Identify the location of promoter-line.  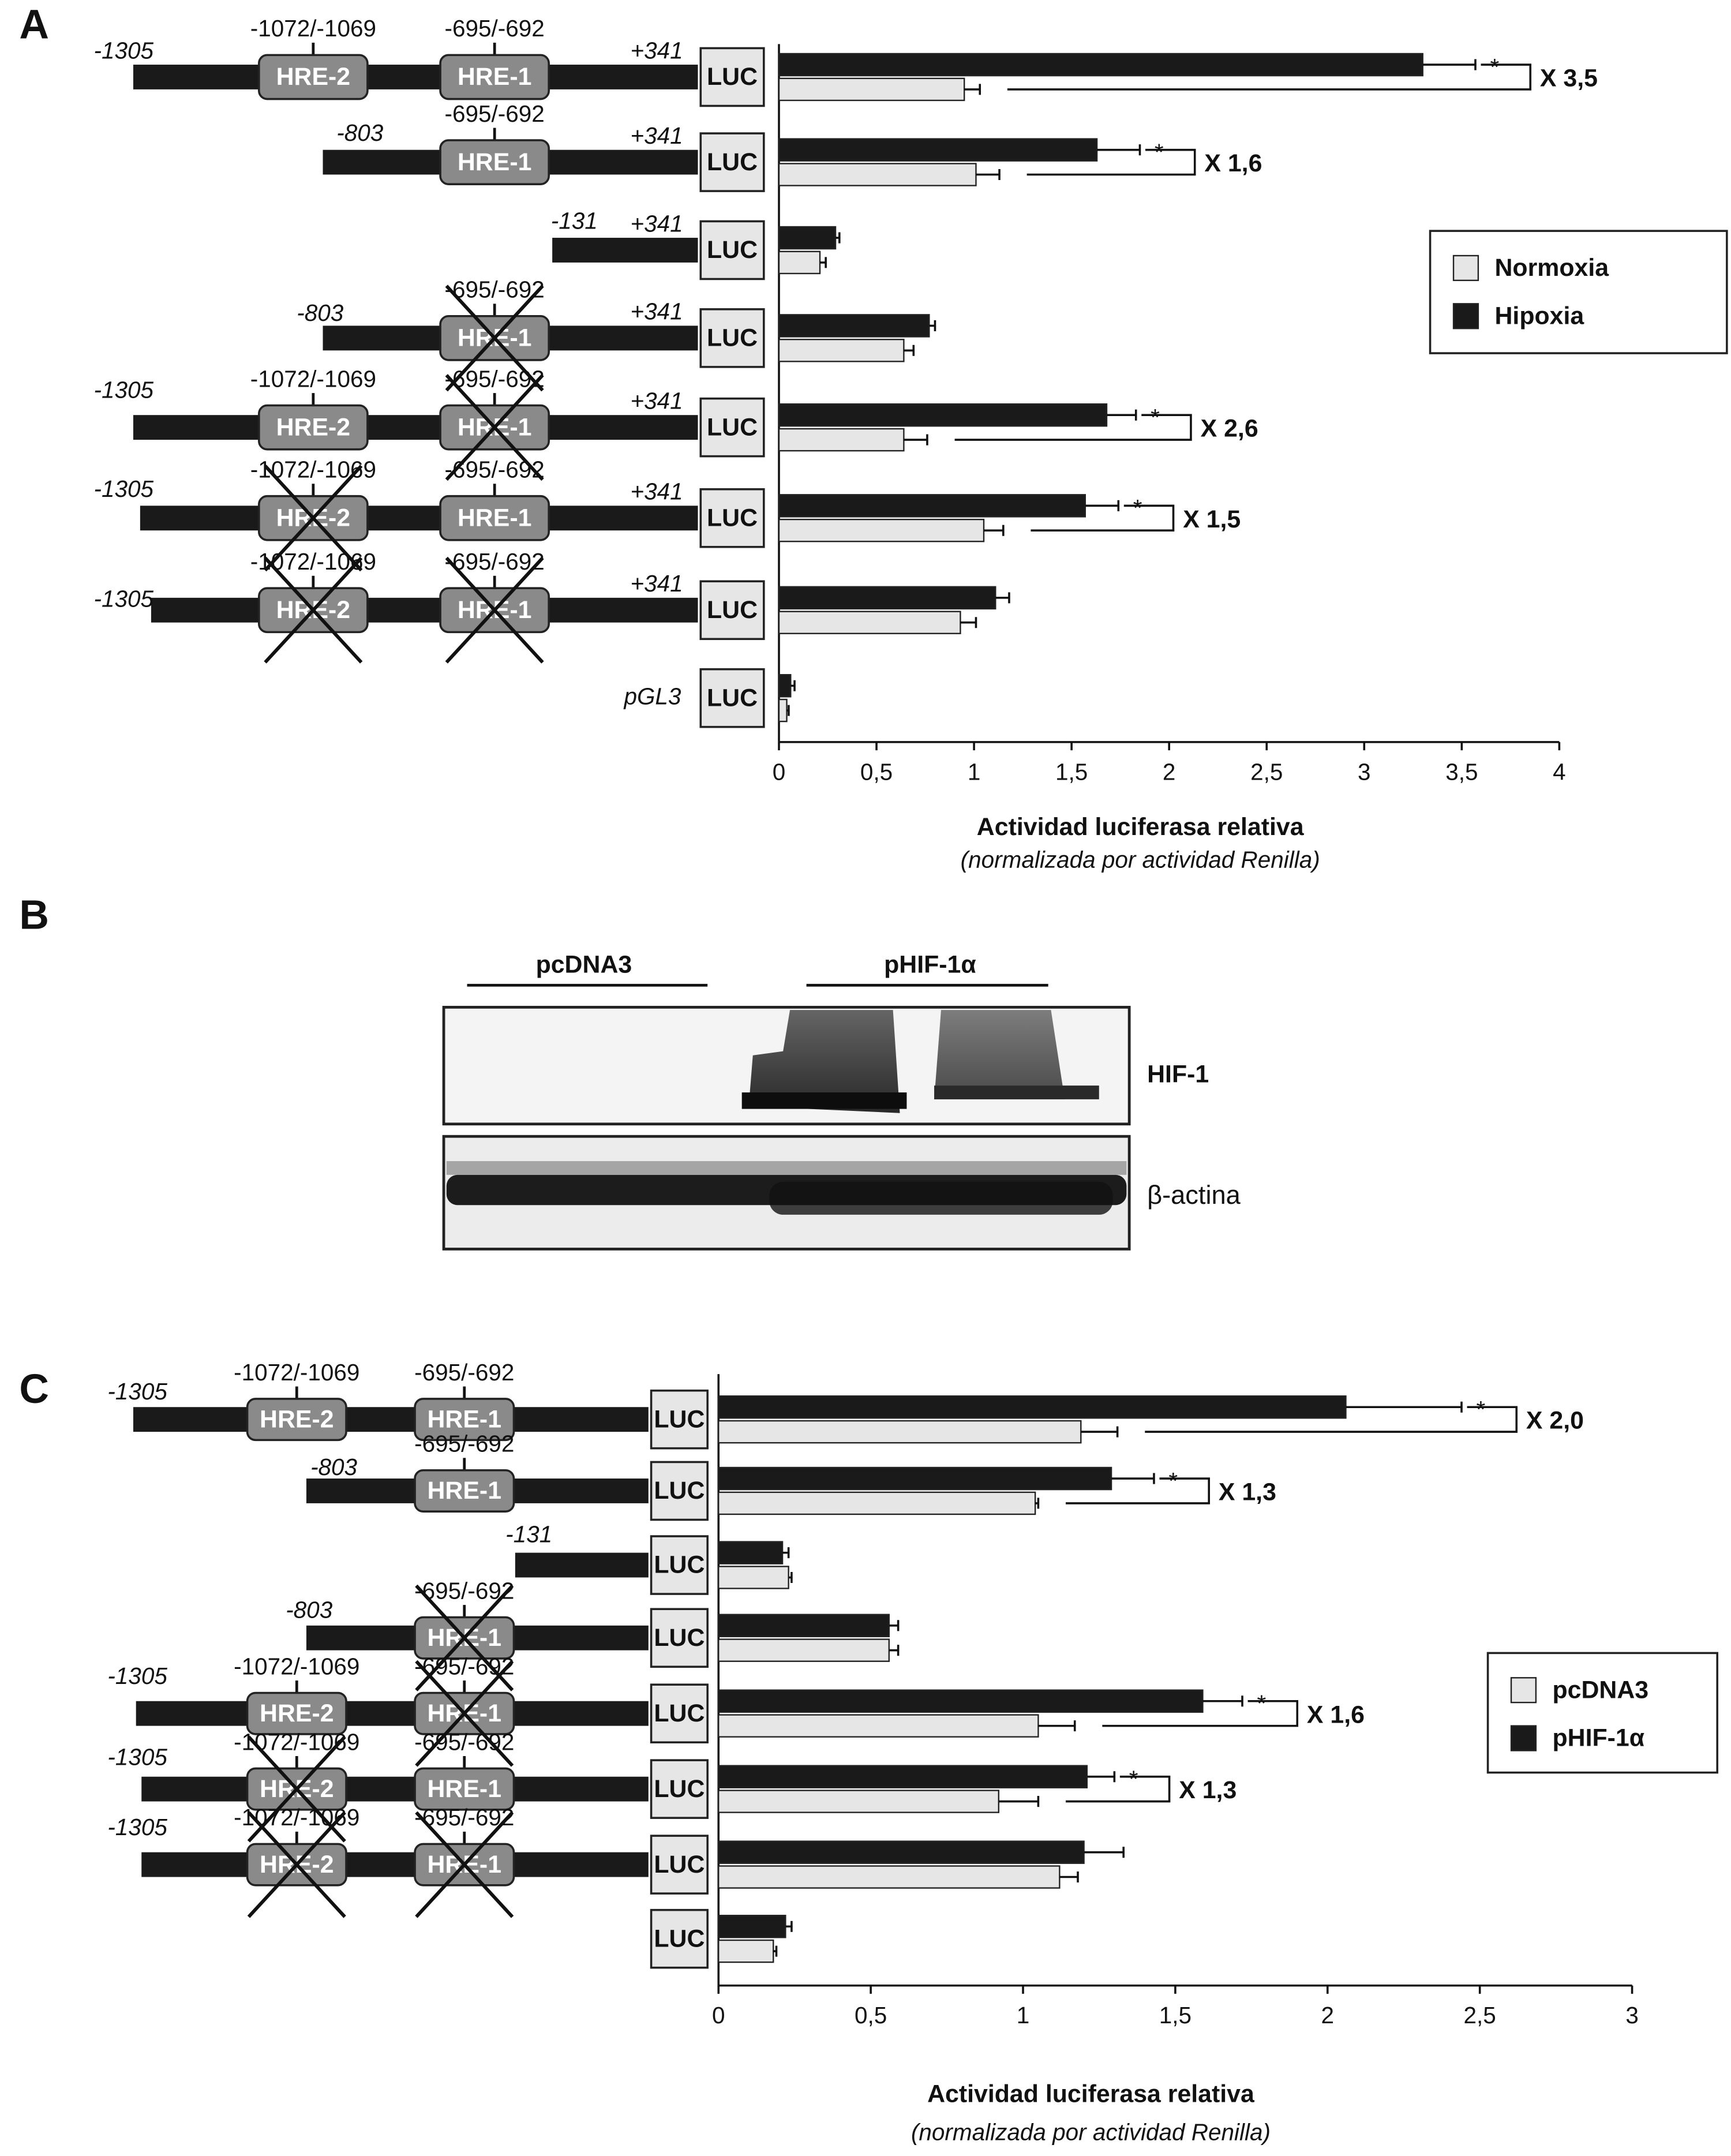
(625, 251).